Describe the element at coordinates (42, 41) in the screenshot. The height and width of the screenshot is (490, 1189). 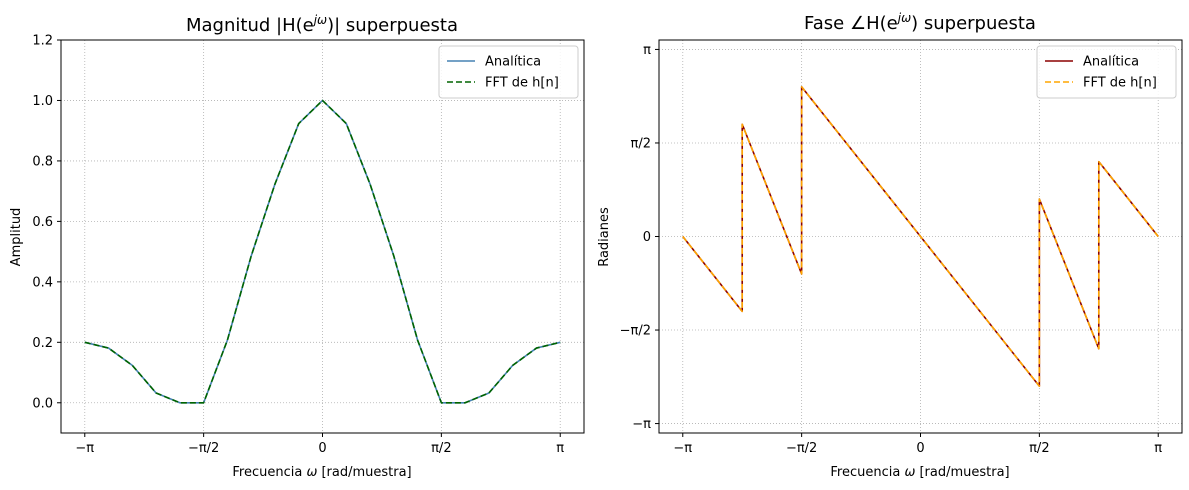
I see `y-tick-label: 1.2` at that location.